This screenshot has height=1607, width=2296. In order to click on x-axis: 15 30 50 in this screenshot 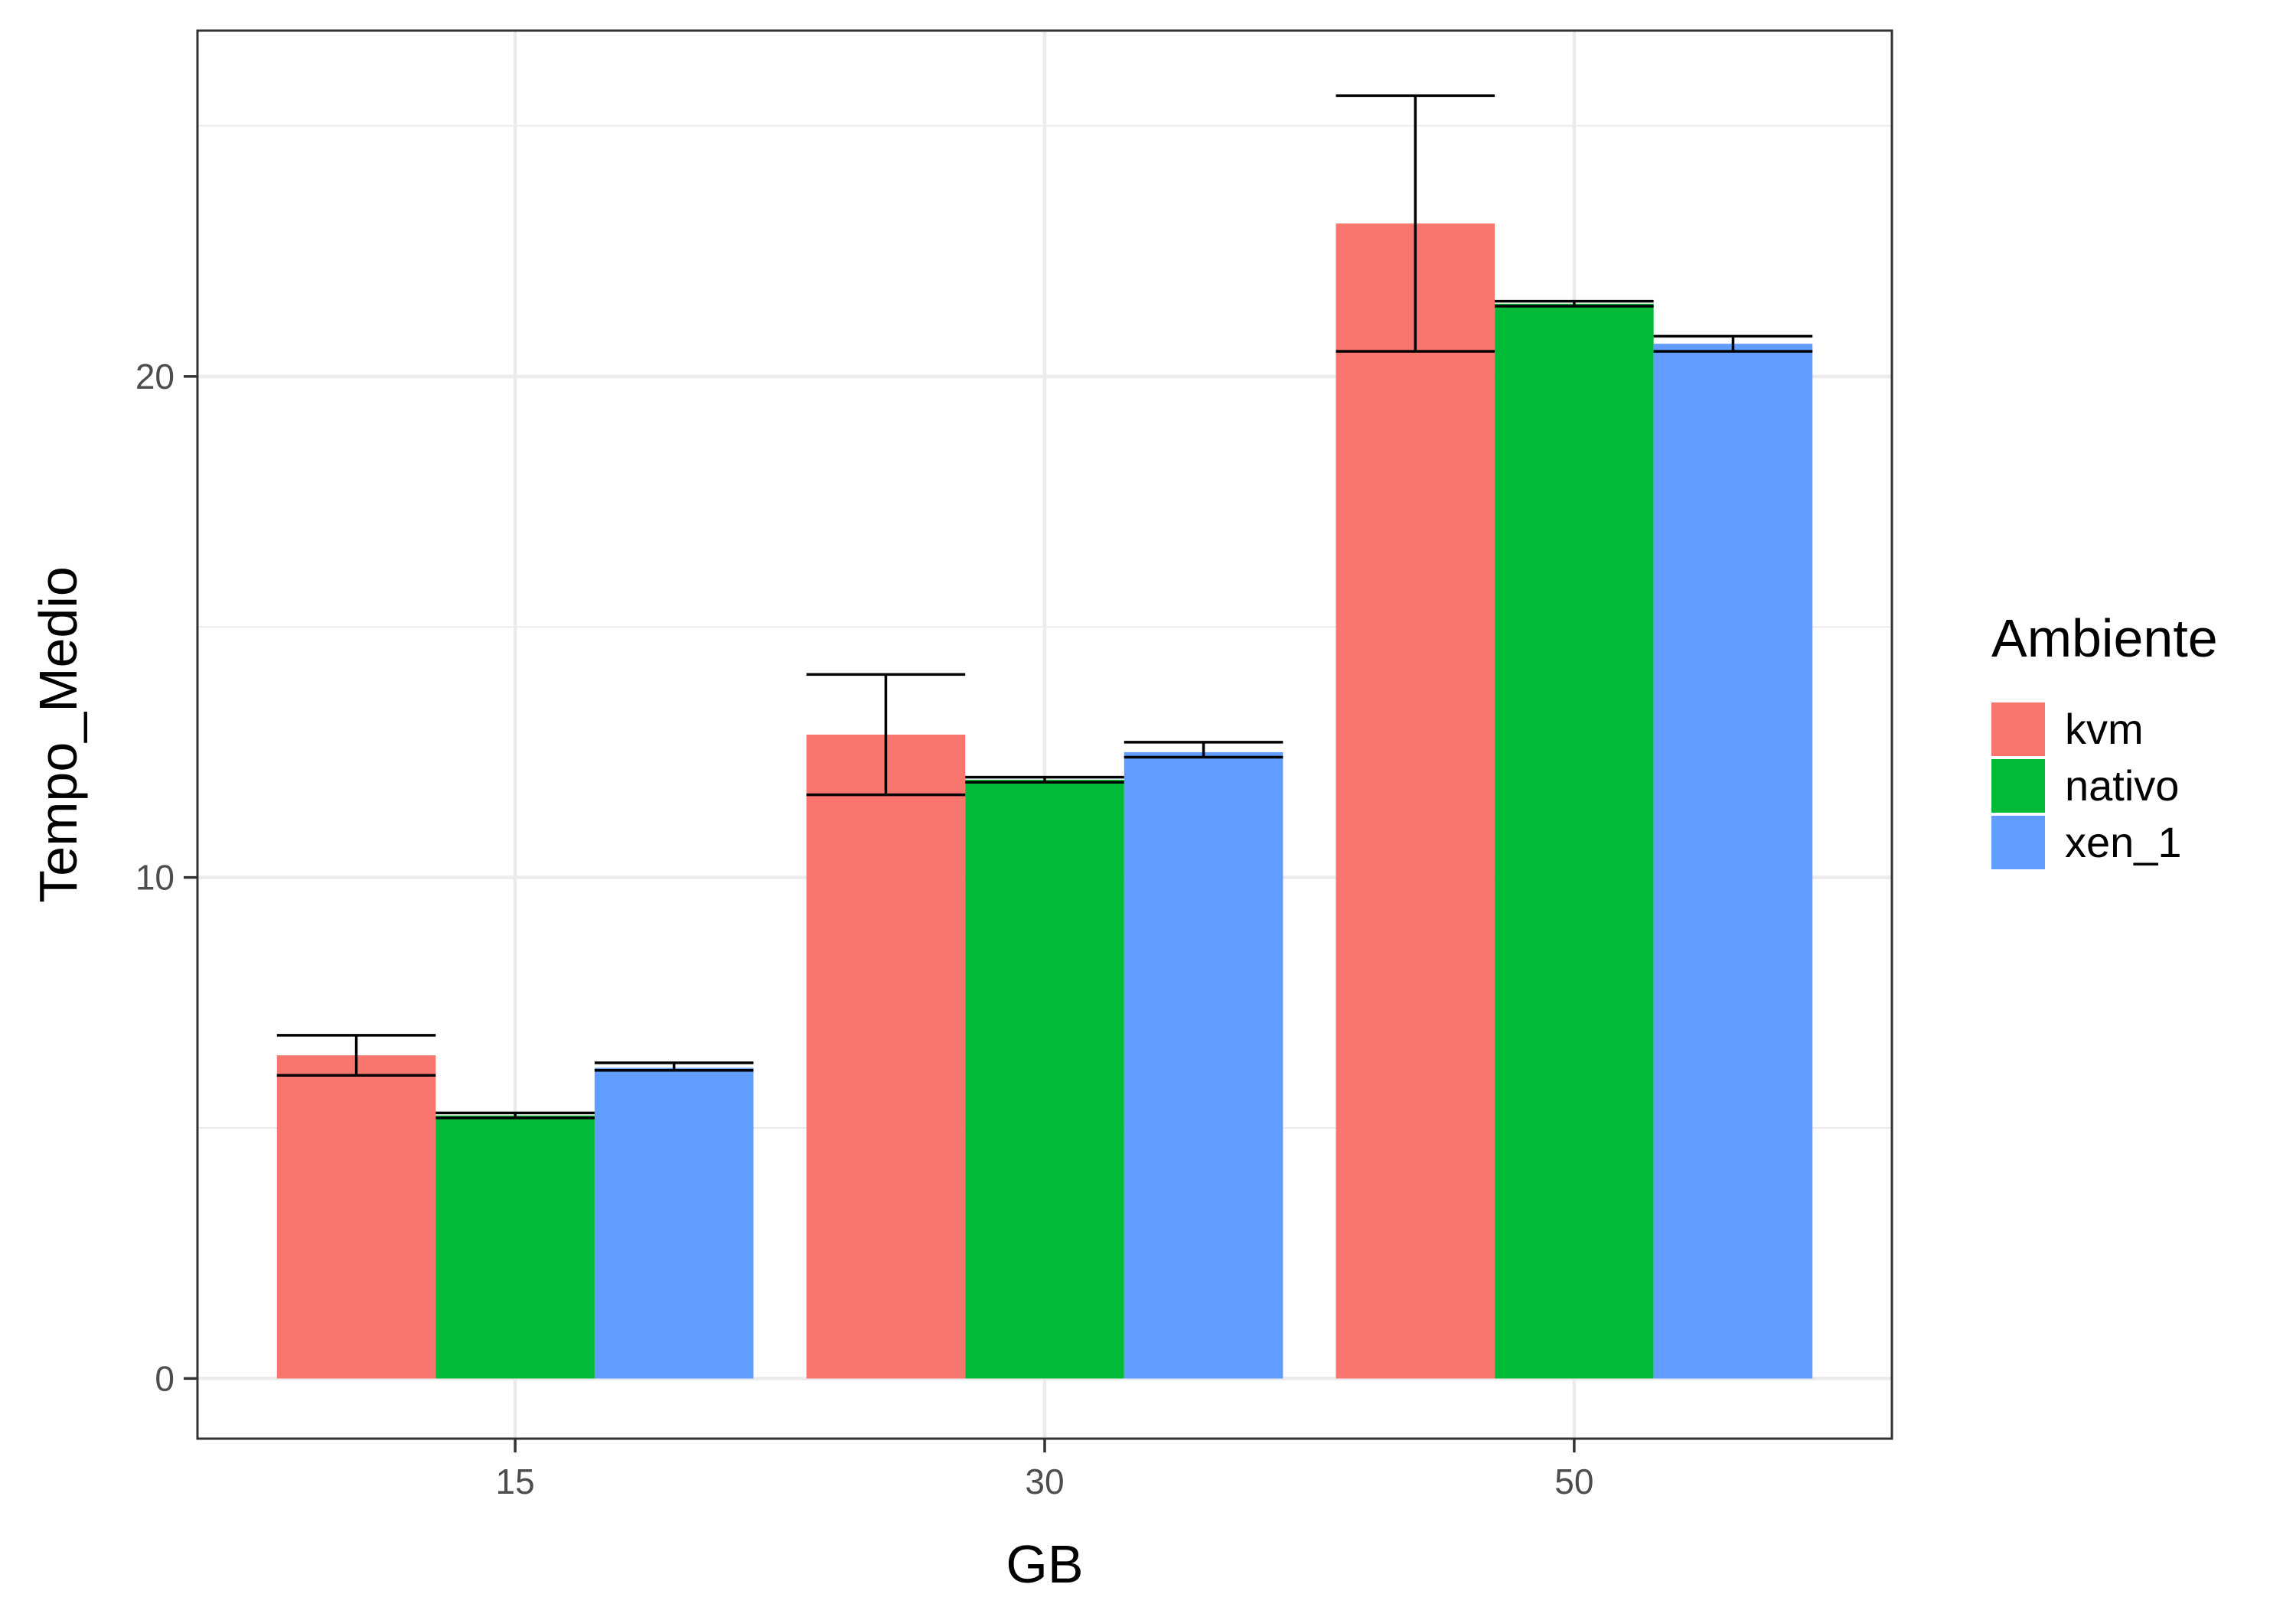, I will do `click(1044, 1470)`.